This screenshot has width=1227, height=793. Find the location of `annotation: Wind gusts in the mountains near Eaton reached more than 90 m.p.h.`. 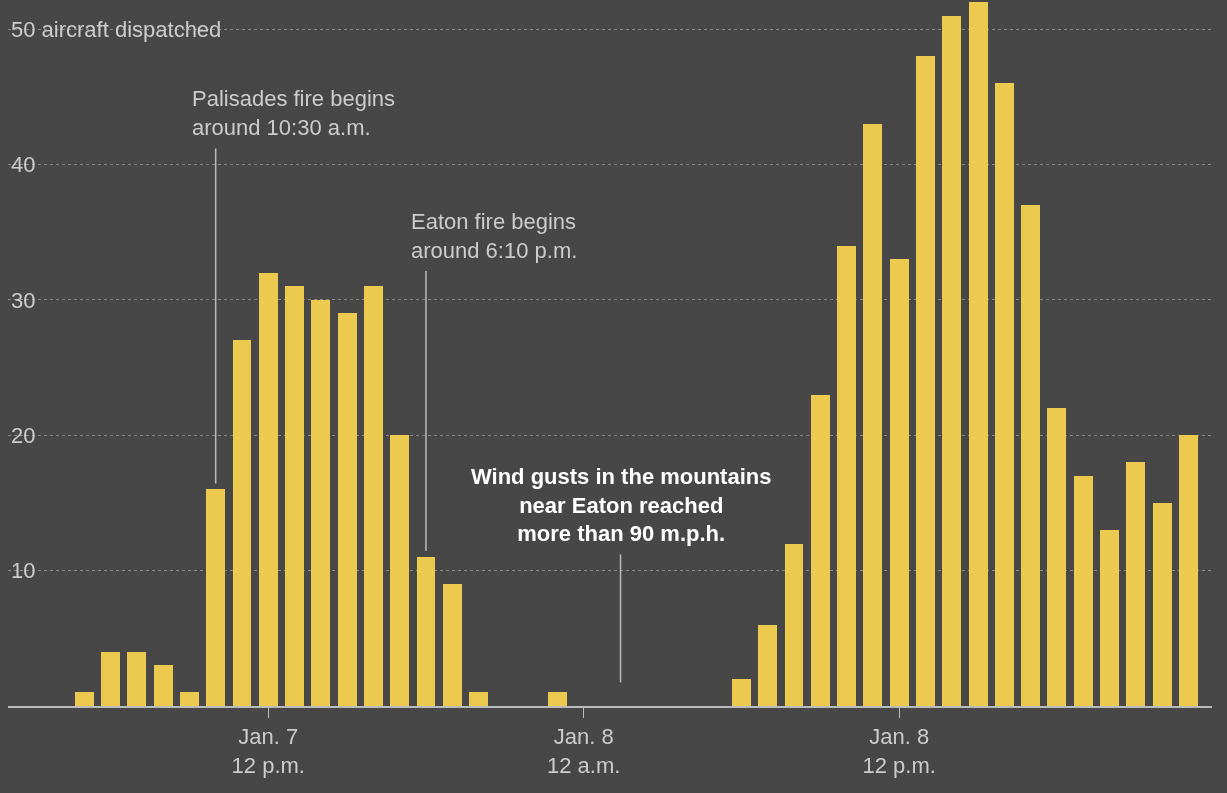

annotation: Wind gusts in the mountains near Eaton reached more than 90 m.p.h. is located at coordinates (621, 505).